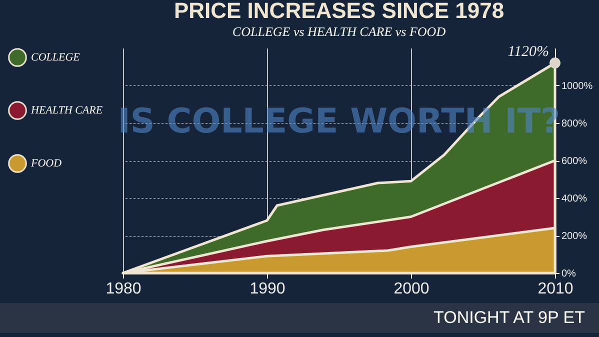 This screenshot has width=599, height=337. I want to click on y-tick-label: 200%, so click(575, 236).